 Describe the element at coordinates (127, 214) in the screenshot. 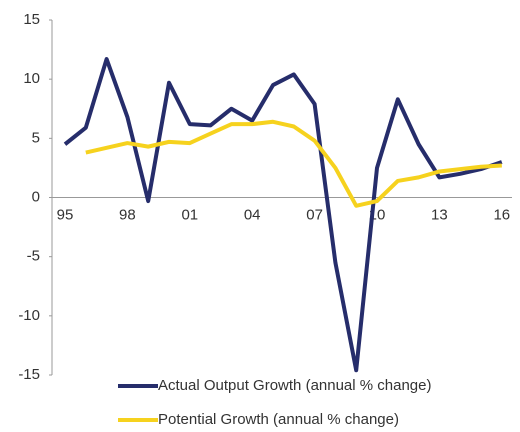

I see `x-tick-label: 98` at that location.